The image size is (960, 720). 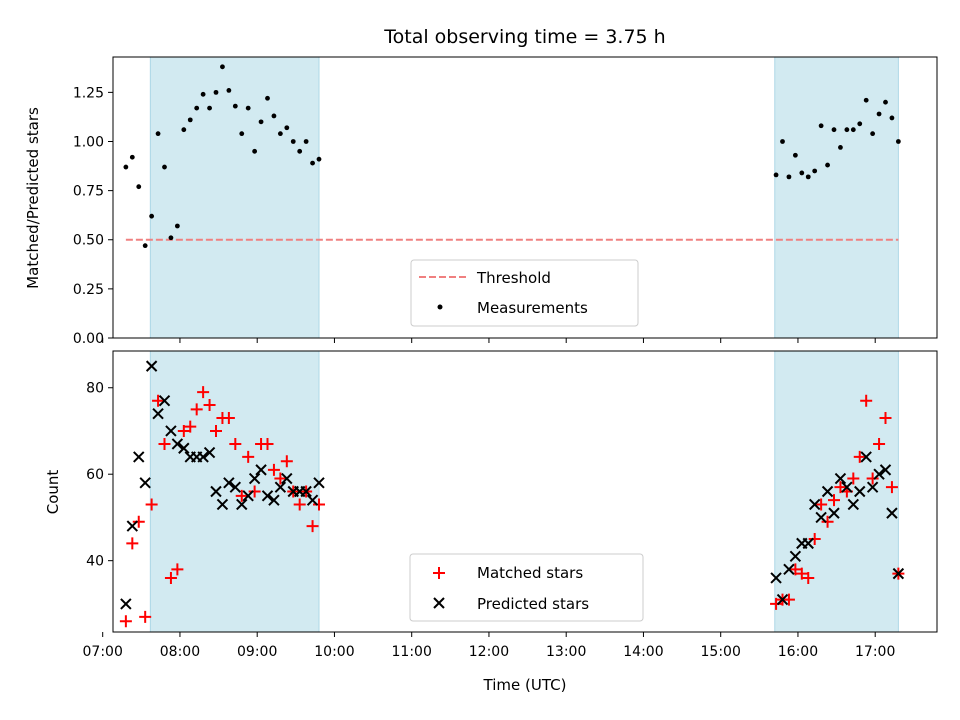 I want to click on bottom-y-ticks: 40 60 80, so click(x=99, y=475).